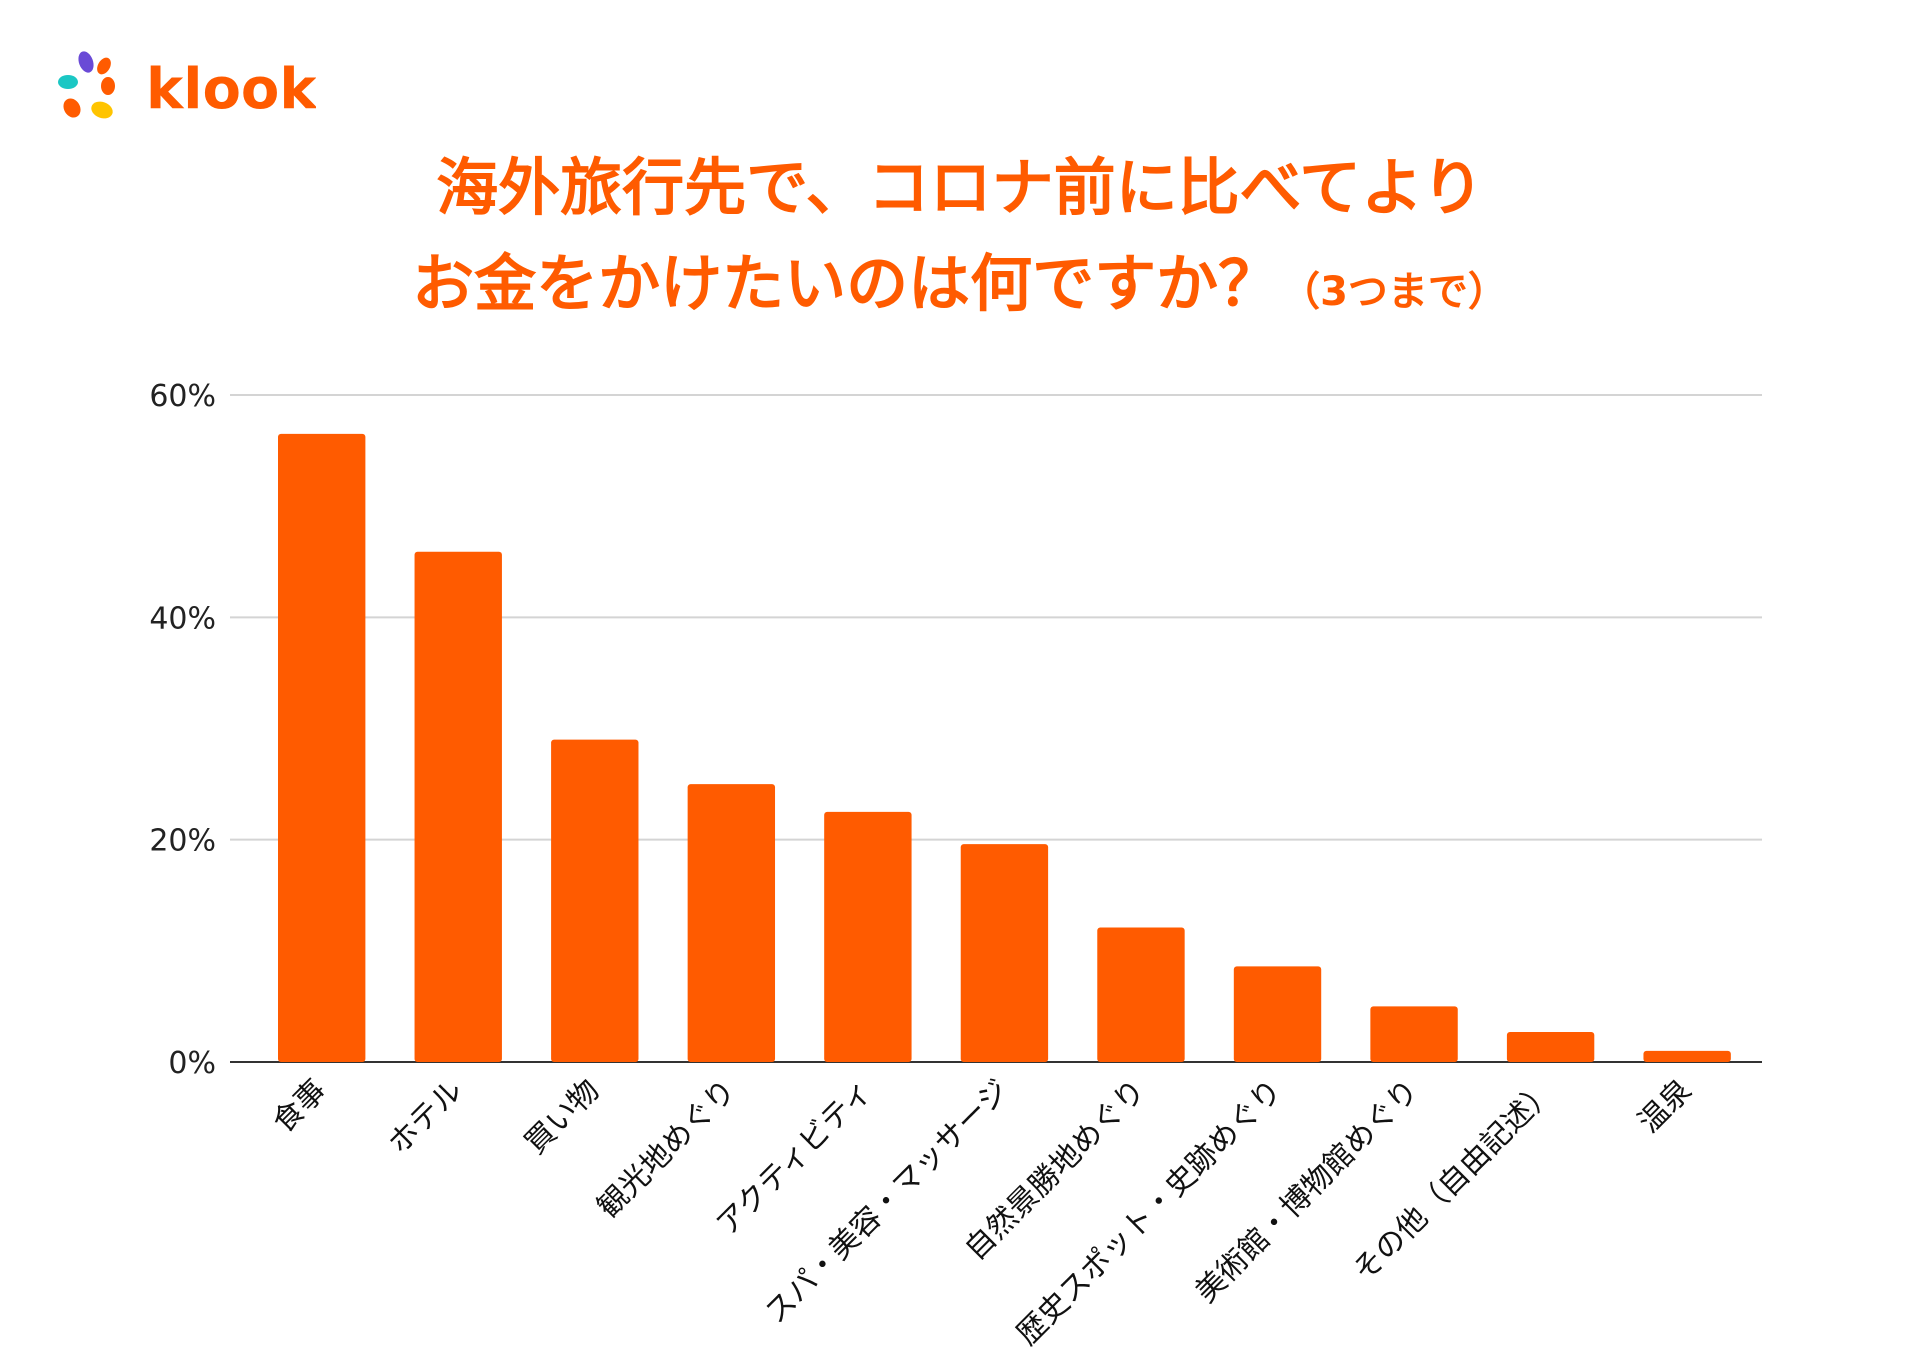 Image resolution: width=1920 pixels, height=1370 pixels. What do you see at coordinates (562, 1117) in the screenshot?
I see `x-tick-label: 買い物` at bounding box center [562, 1117].